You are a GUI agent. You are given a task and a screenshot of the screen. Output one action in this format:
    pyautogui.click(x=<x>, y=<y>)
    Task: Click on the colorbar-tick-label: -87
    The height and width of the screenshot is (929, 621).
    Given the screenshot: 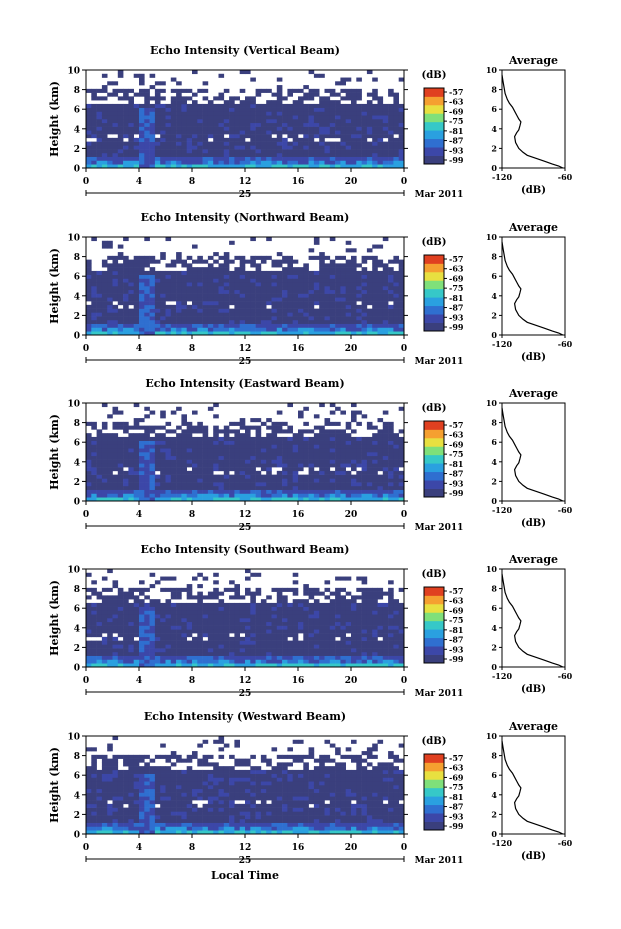 What is the action you would take?
    pyautogui.click(x=456, y=474)
    